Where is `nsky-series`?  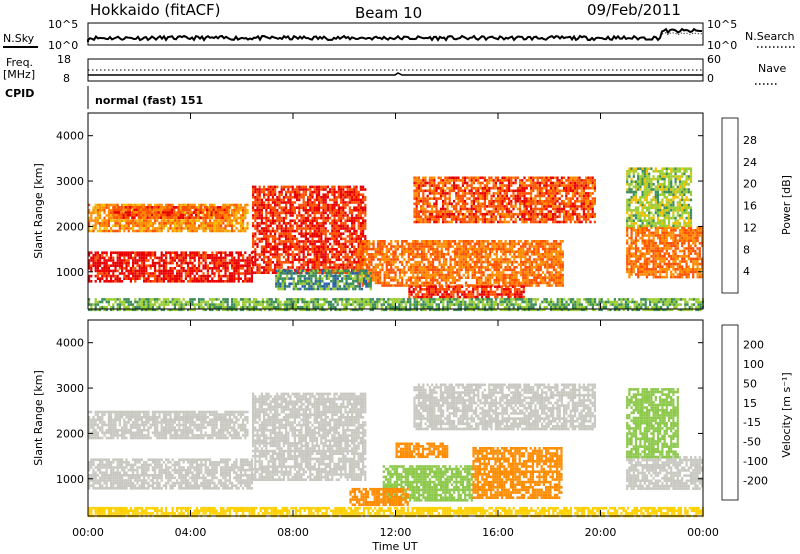
nsky-series is located at coordinates (394, 34).